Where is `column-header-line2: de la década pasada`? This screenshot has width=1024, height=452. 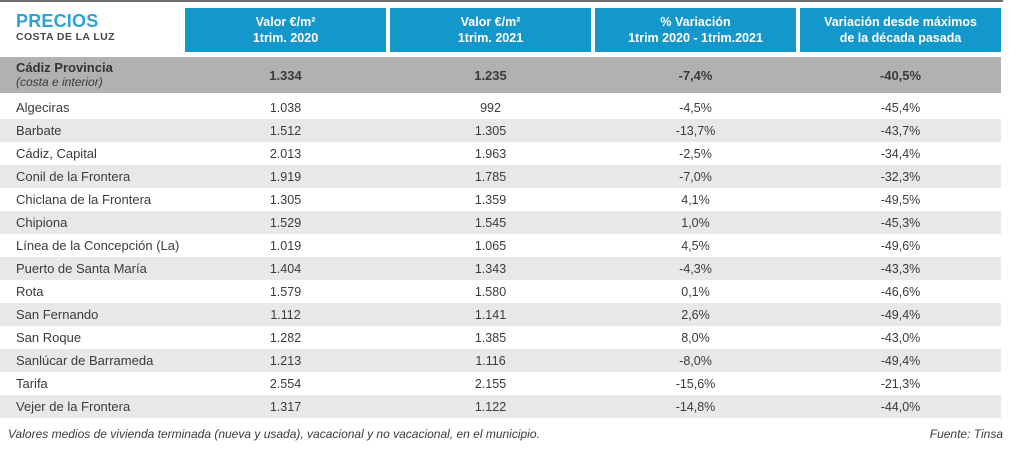 column-header-line2: de la década pasada is located at coordinates (900, 38).